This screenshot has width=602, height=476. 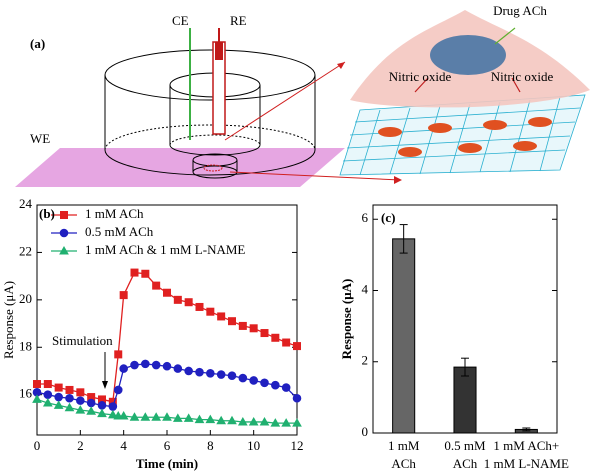 I want to click on panel-label: (a), so click(x=37, y=43).